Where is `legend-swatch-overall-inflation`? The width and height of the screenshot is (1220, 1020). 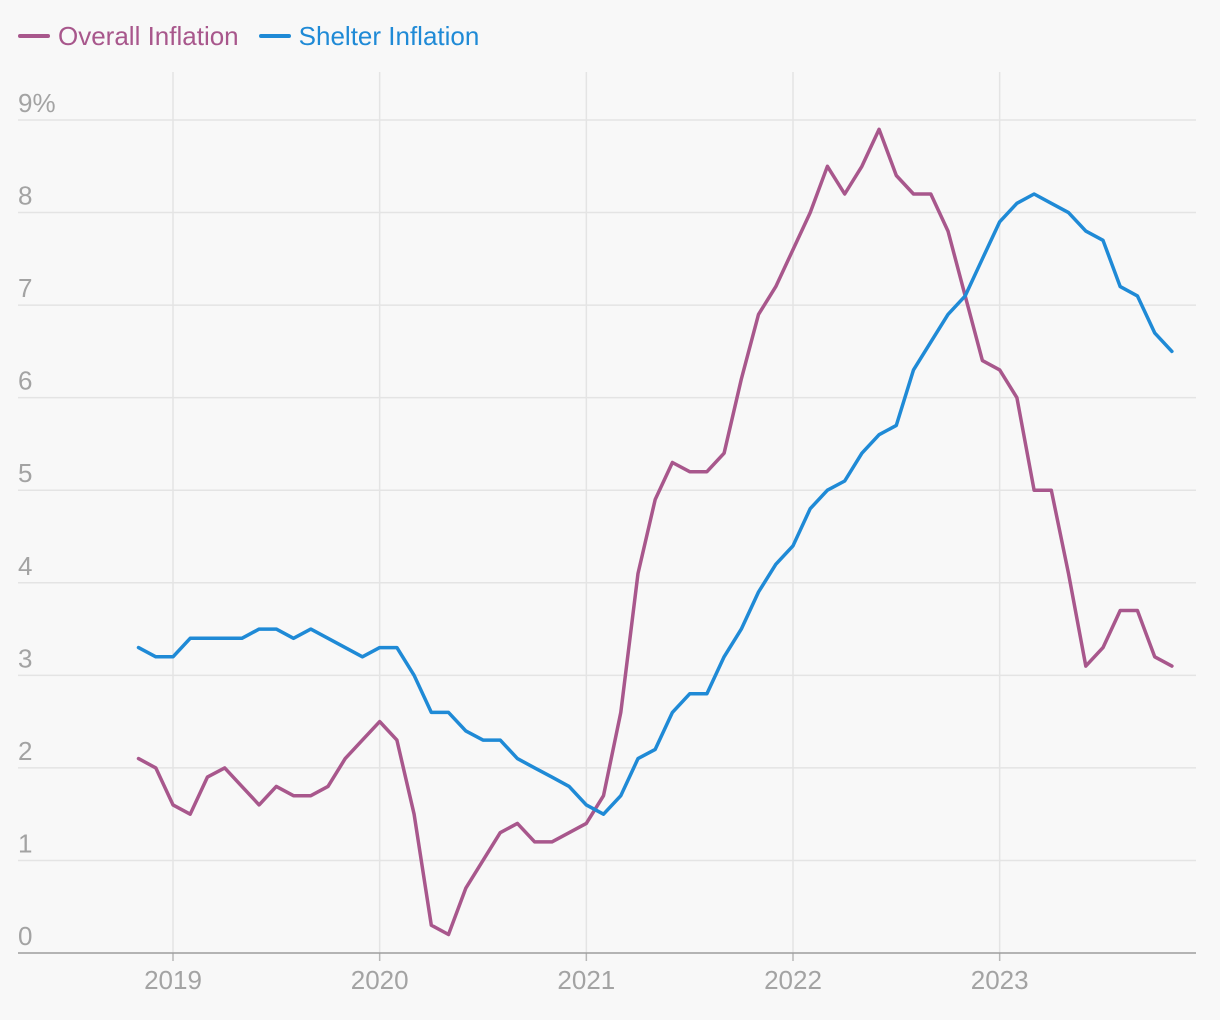
legend-swatch-overall-inflation is located at coordinates (34, 36).